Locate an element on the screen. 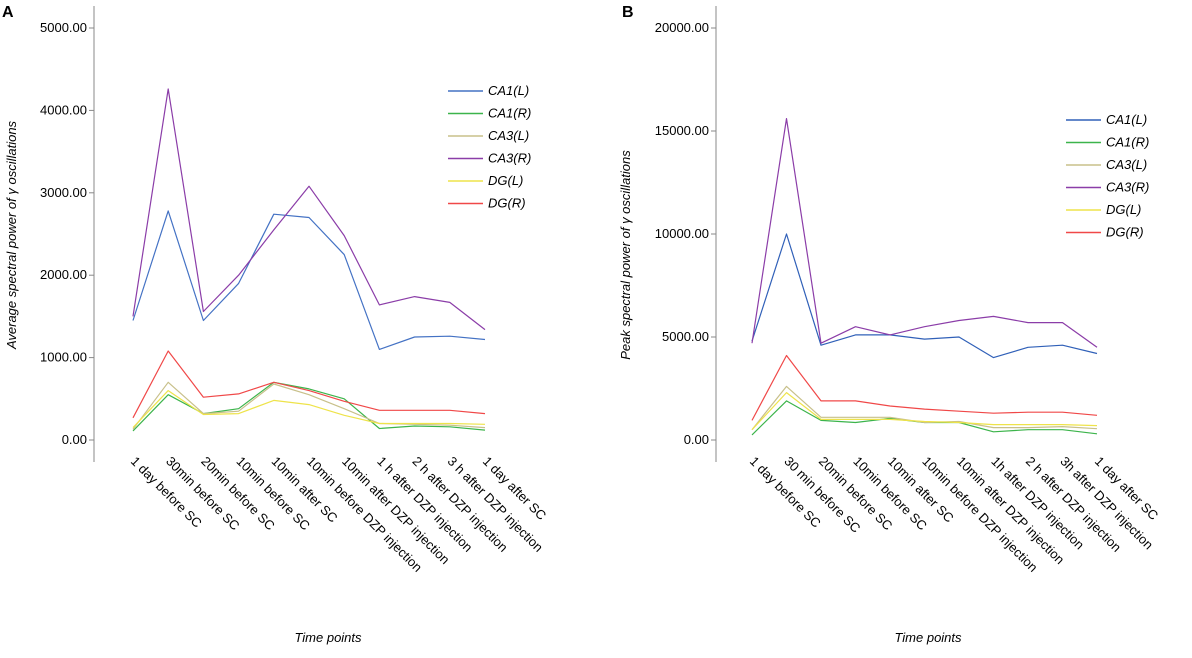  panel-label: A is located at coordinates (8, 12).